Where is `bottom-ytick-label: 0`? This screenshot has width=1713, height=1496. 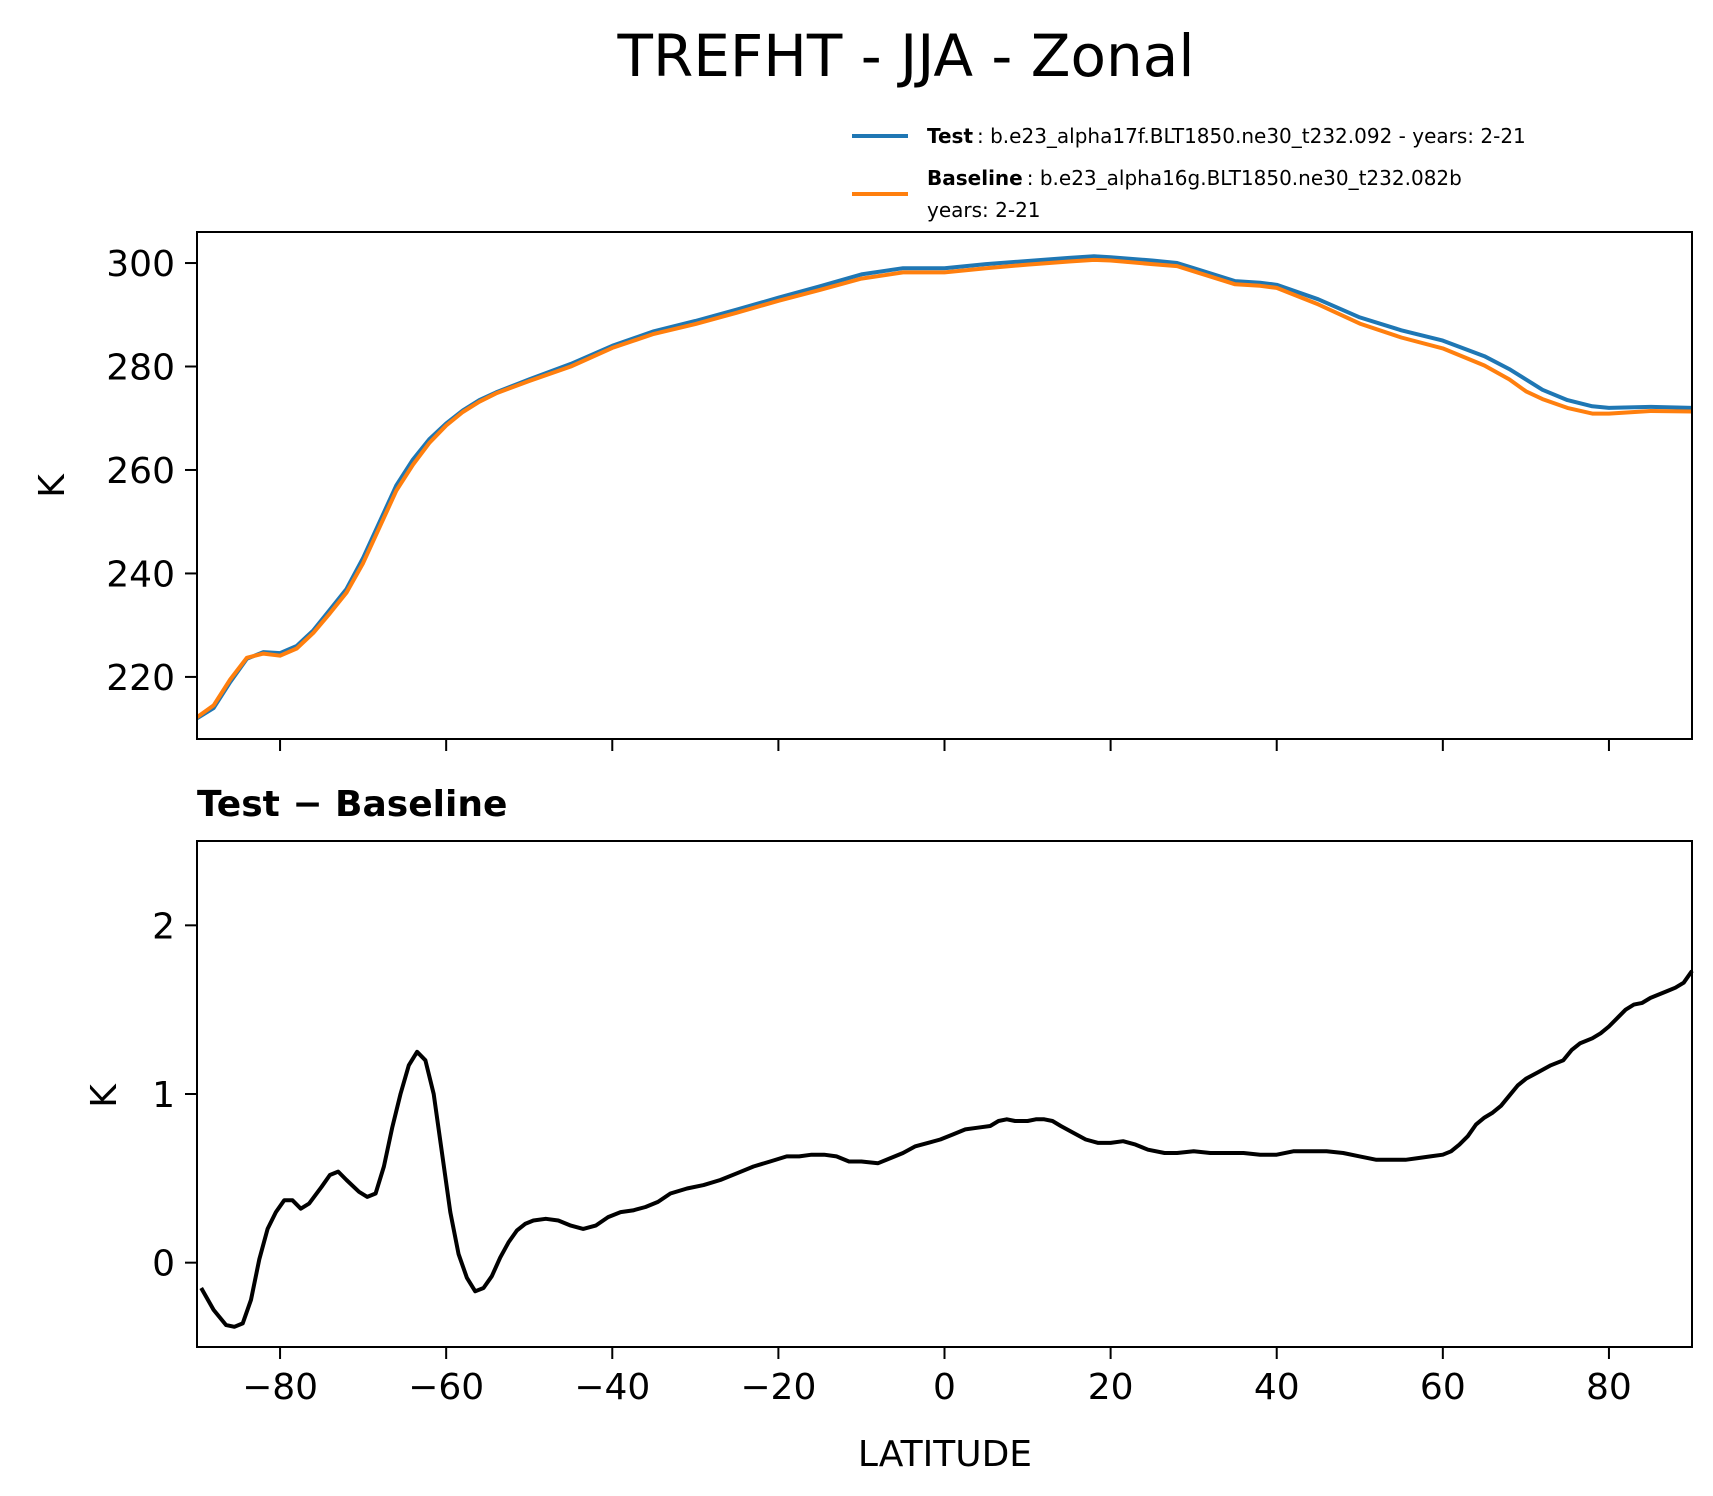 bottom-ytick-label: 0 is located at coordinates (163, 1264).